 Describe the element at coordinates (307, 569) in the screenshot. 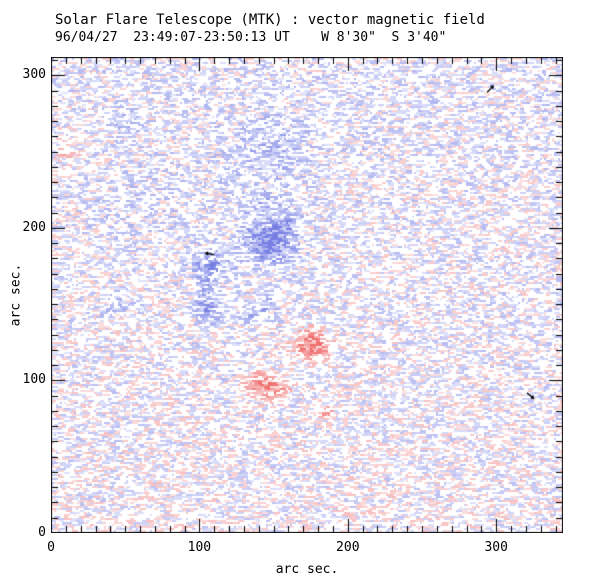

I see `x-axis-label: arc sec.` at that location.